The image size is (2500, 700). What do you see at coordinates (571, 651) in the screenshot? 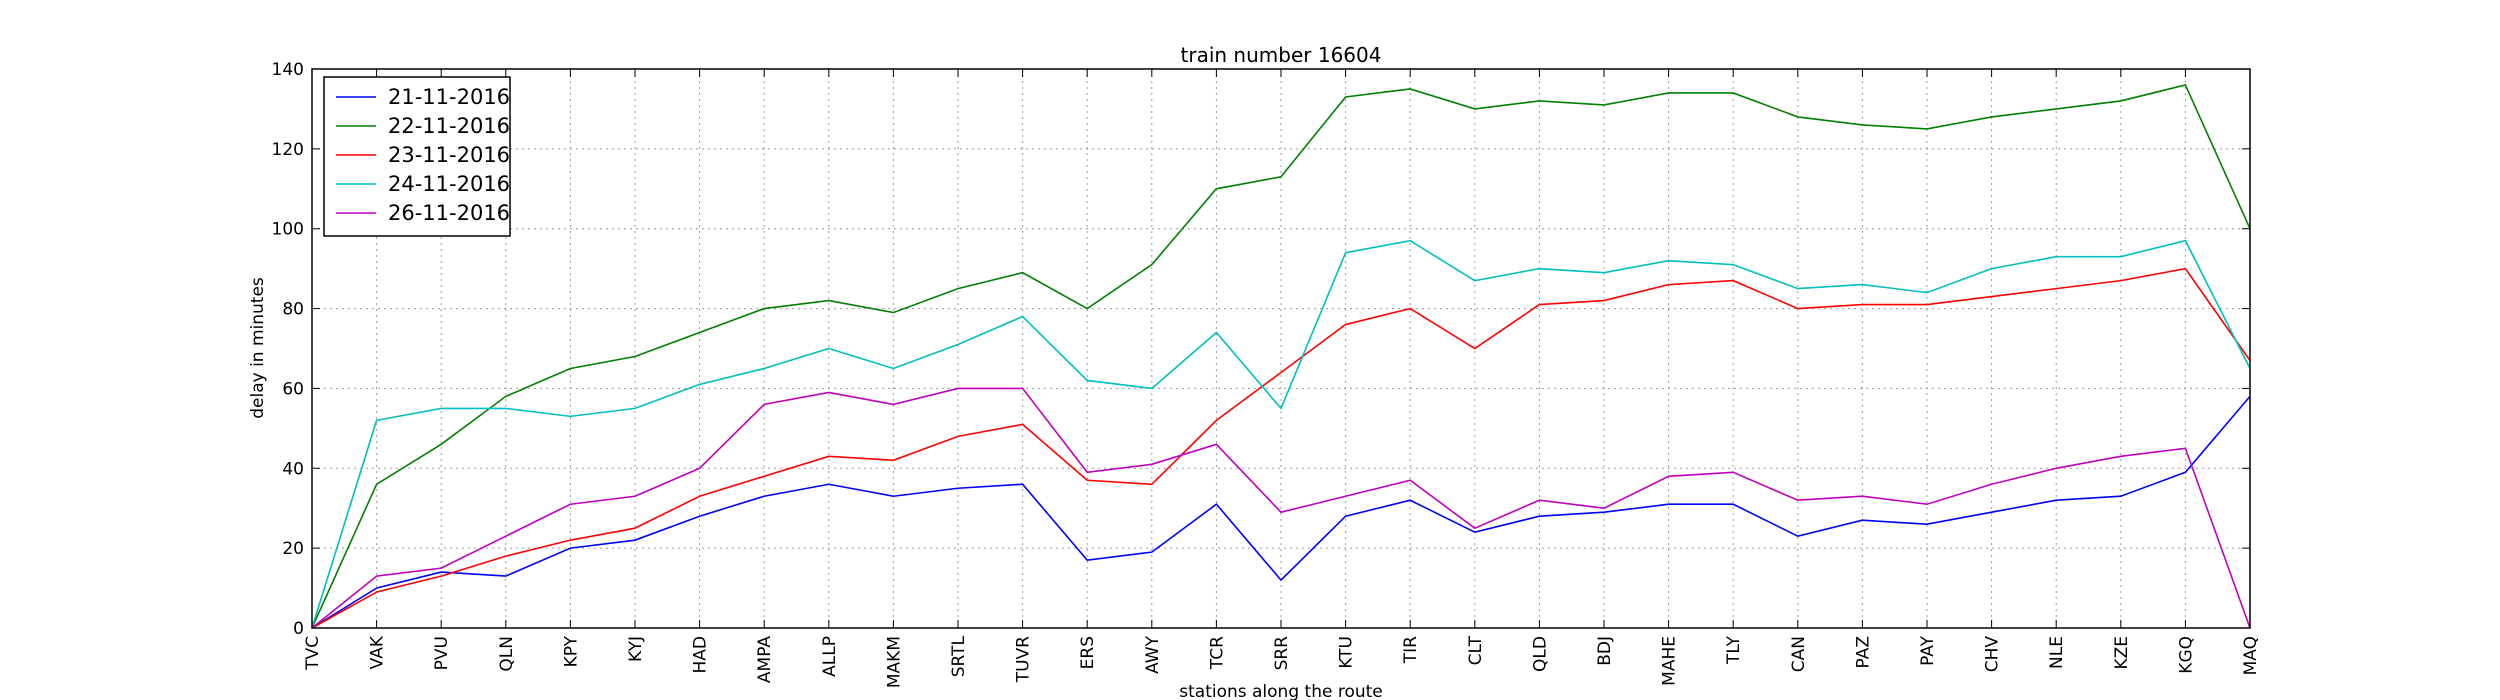
I see `x-tick-label: KPY` at bounding box center [571, 651].